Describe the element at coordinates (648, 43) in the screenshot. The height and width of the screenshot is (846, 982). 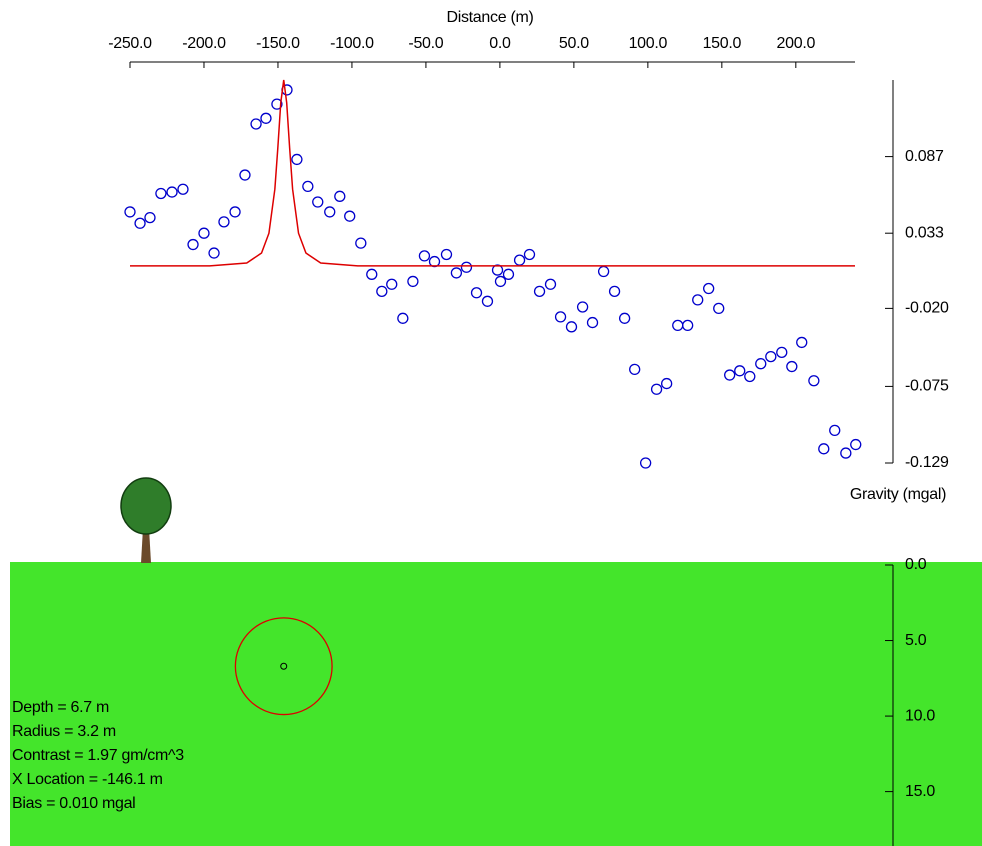
I see `x-tick-label: 100.0` at that location.